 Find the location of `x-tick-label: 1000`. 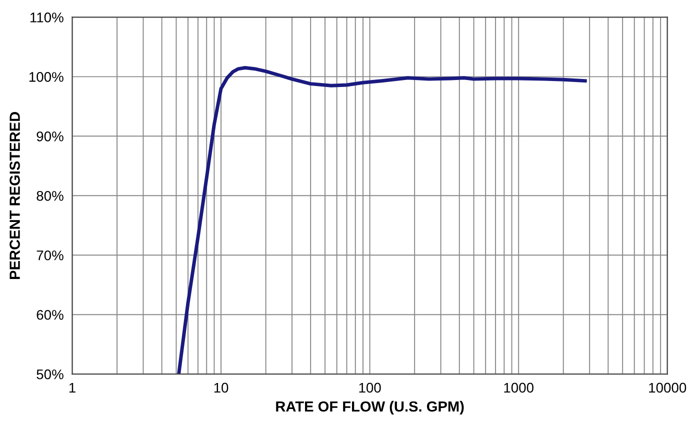

x-tick-label: 1000 is located at coordinates (519, 387).